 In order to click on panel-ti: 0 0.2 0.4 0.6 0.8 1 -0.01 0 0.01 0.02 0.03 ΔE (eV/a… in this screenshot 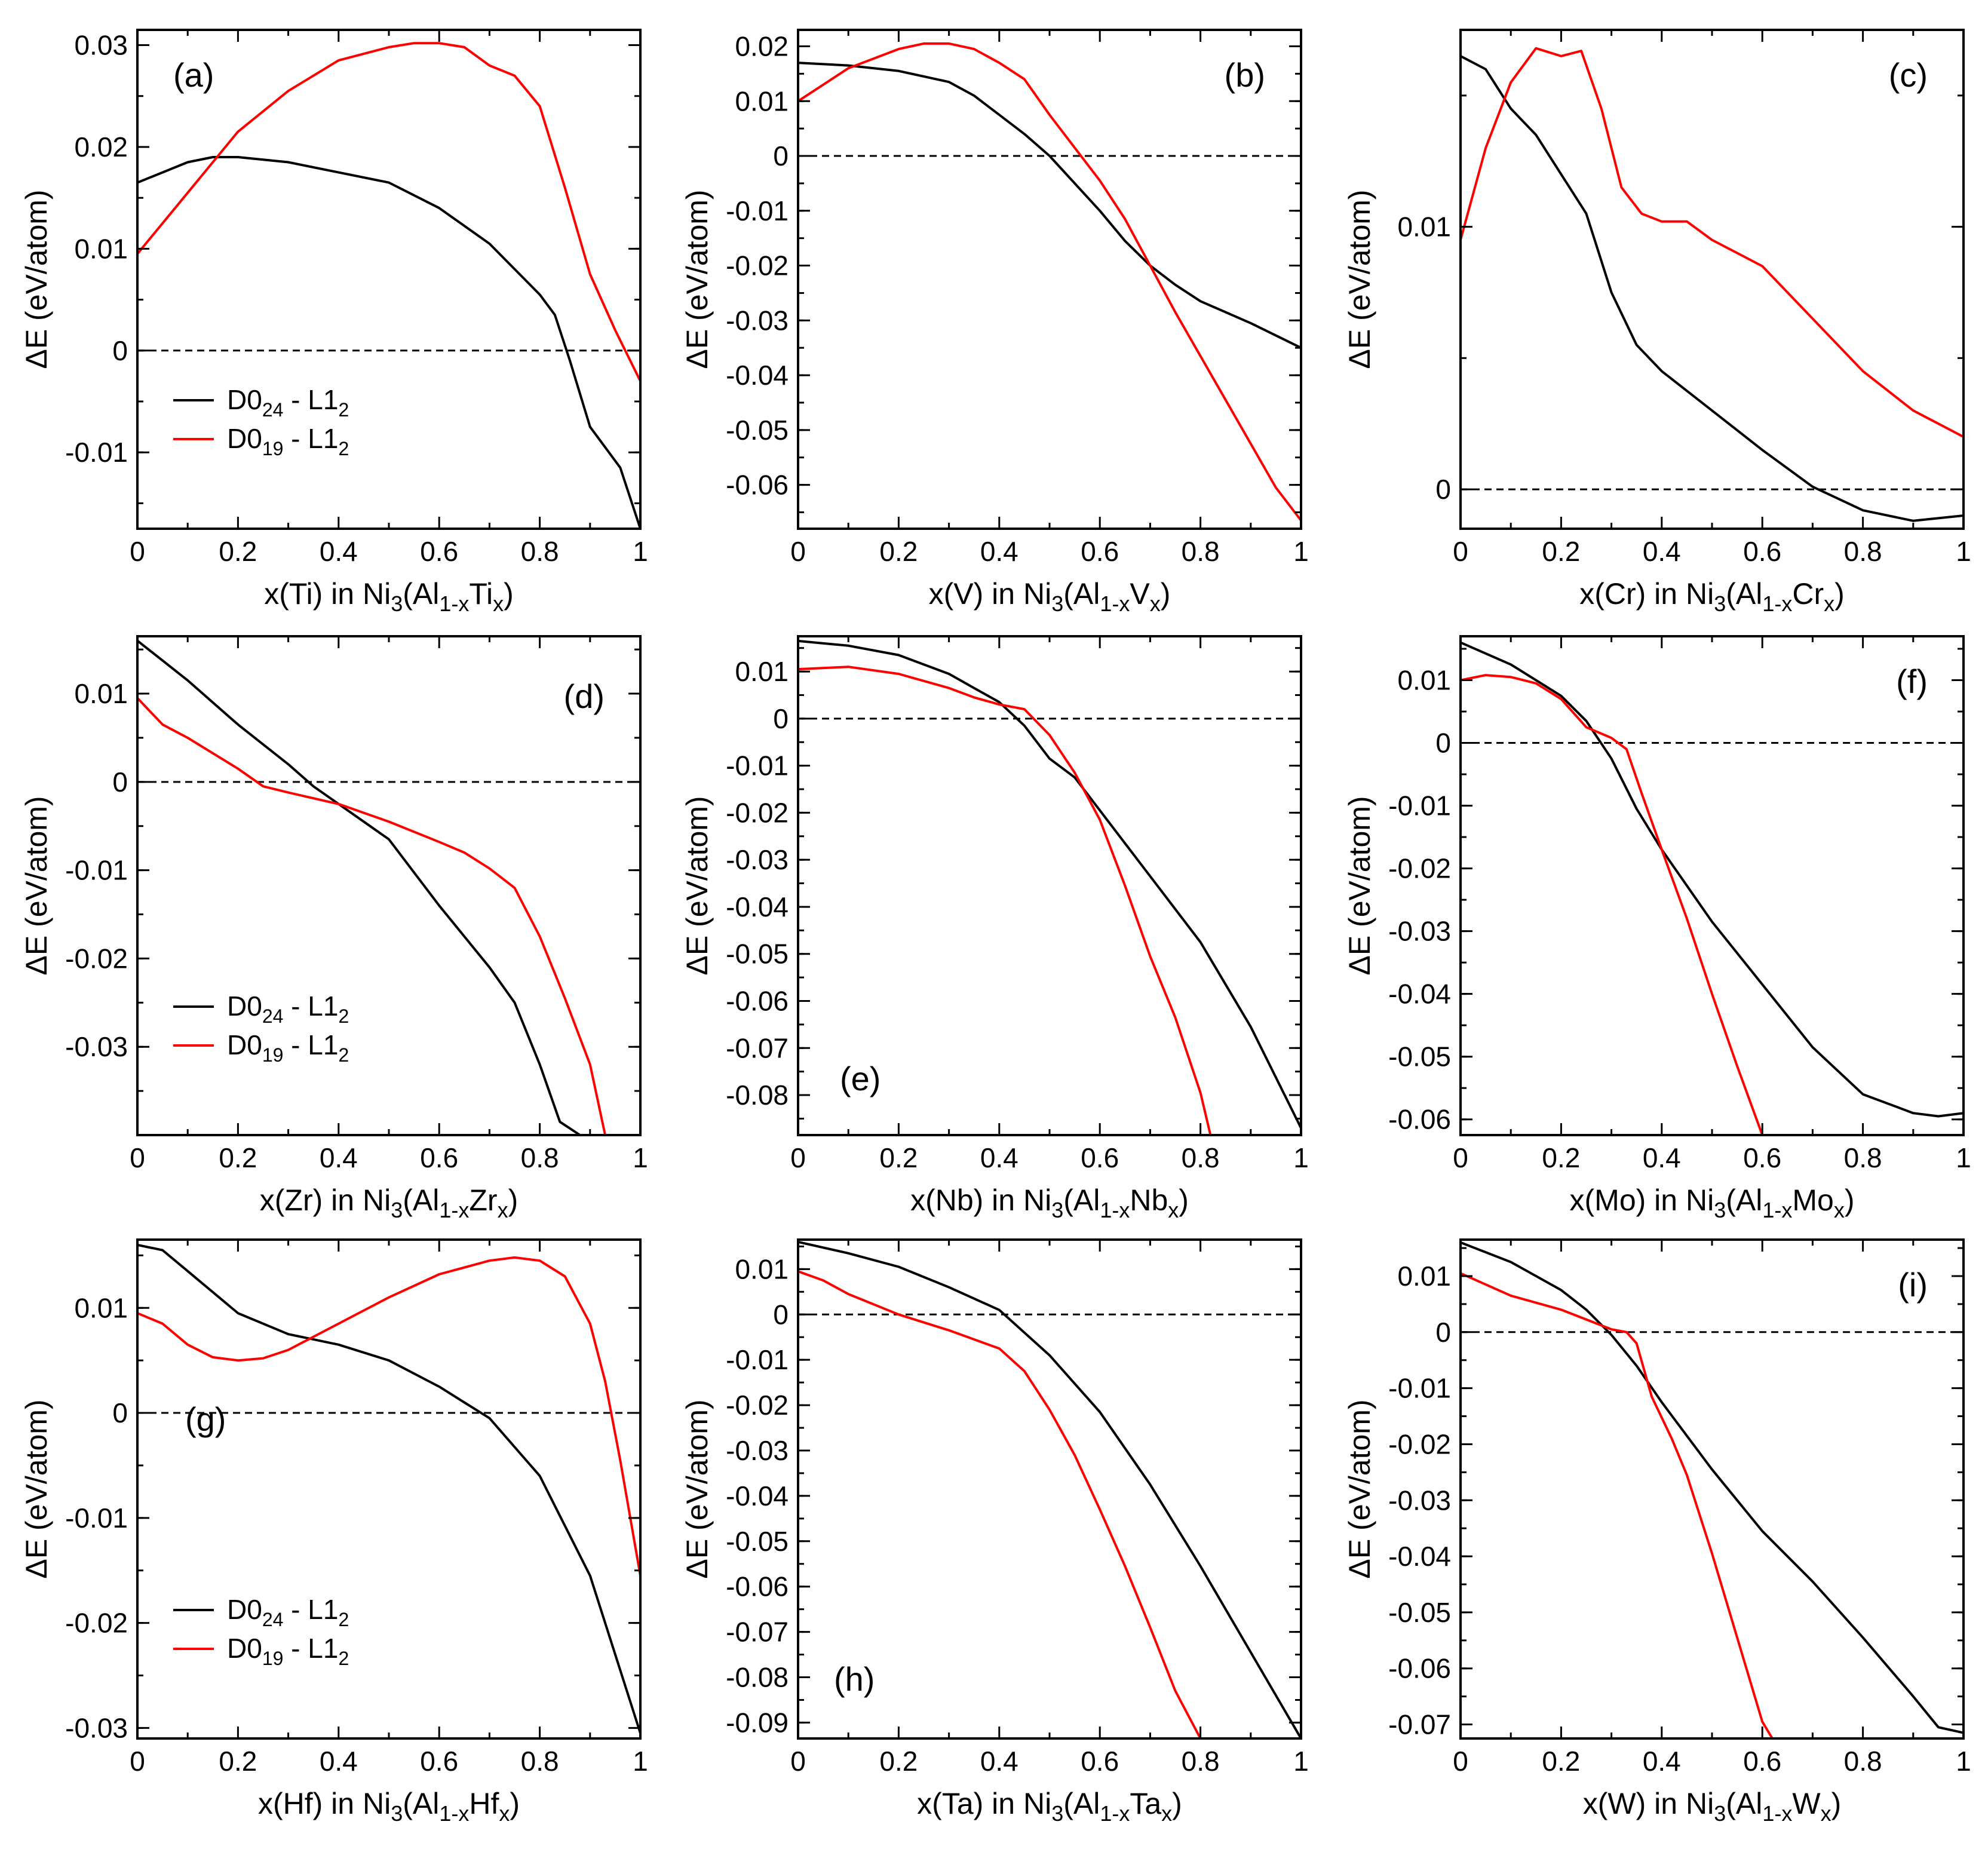, I will do `click(334, 323)`.